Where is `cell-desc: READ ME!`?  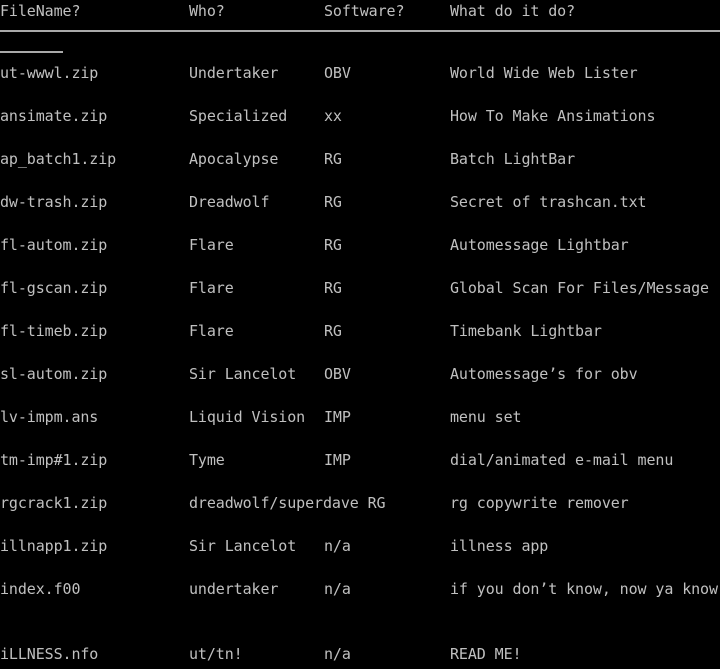 cell-desc: READ ME! is located at coordinates (486, 654).